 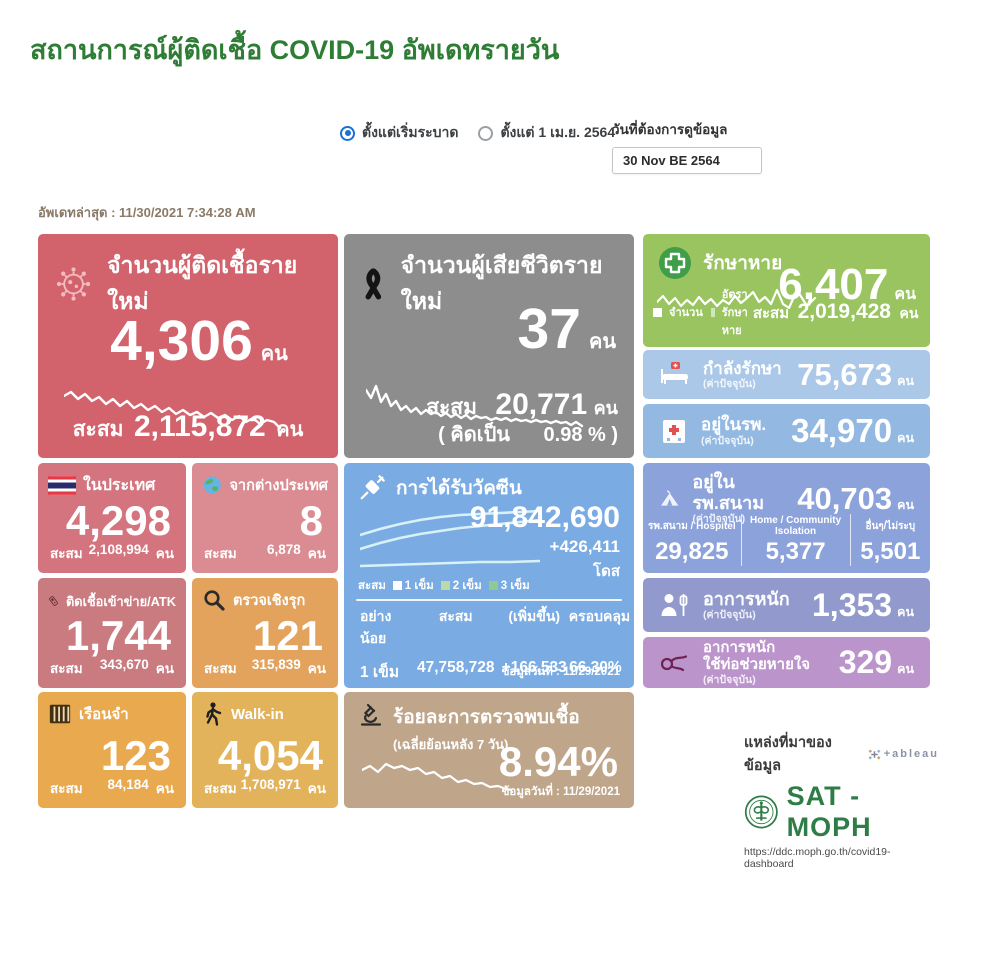 What do you see at coordinates (459, 488) in the screenshot?
I see `vaccine-title: การได้รับวัคซีน` at bounding box center [459, 488].